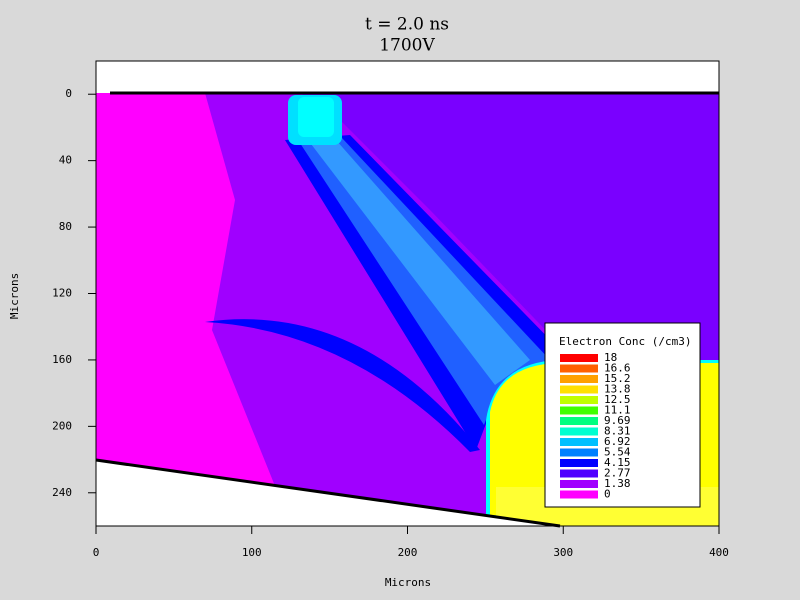 The image size is (800, 600). I want to click on y-tick-label: 120, so click(62, 293).